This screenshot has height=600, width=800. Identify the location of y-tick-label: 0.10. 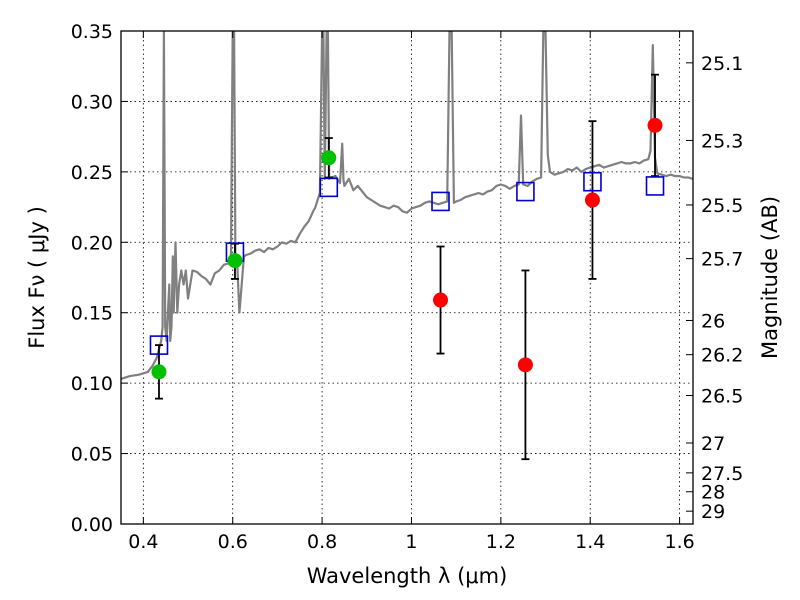
(92, 384).